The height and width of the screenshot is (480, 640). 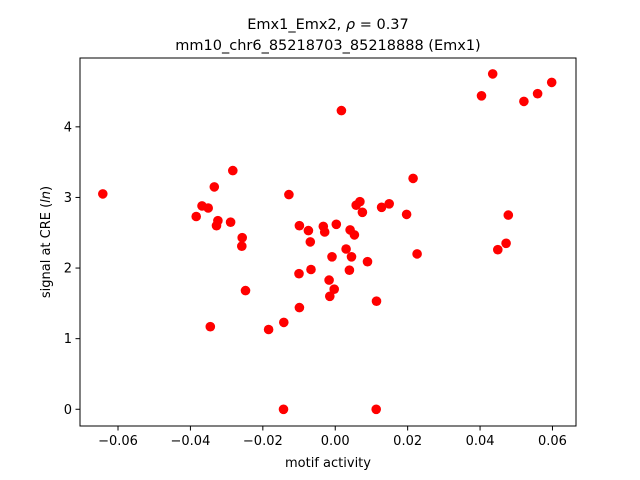 I want to click on y-tick-label: 3, so click(x=68, y=198).